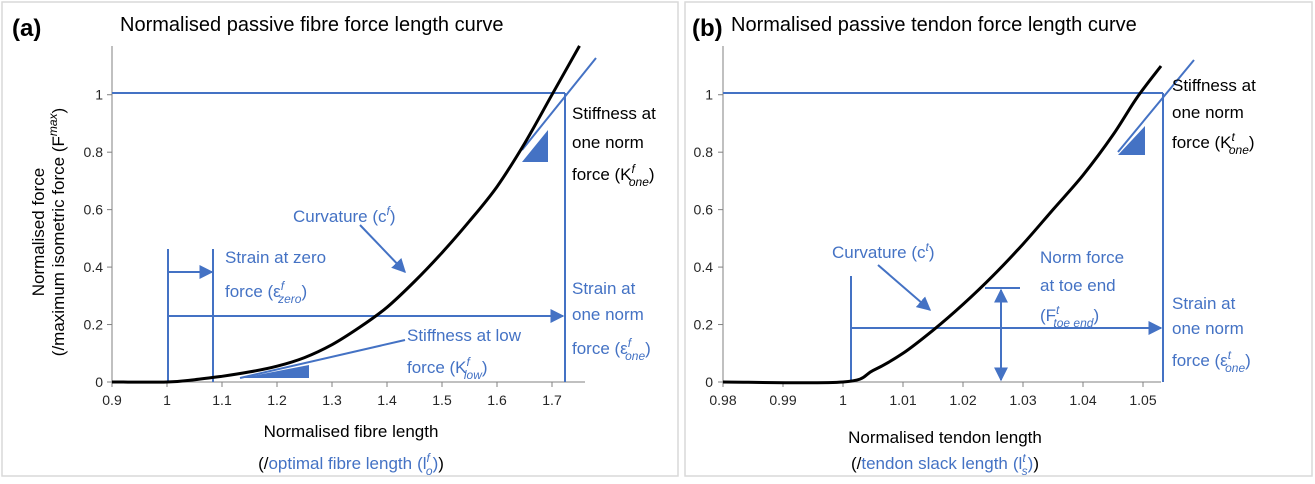 The height and width of the screenshot is (484, 1315). What do you see at coordinates (99, 382) in the screenshot?
I see `panel-a-y-tick-label: 0` at bounding box center [99, 382].